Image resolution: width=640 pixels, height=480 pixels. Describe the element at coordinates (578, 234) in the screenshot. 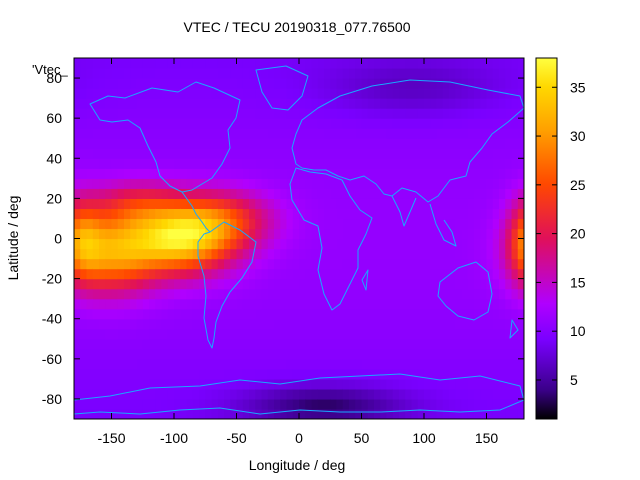

I see `colorbar-tick-label: 20` at that location.